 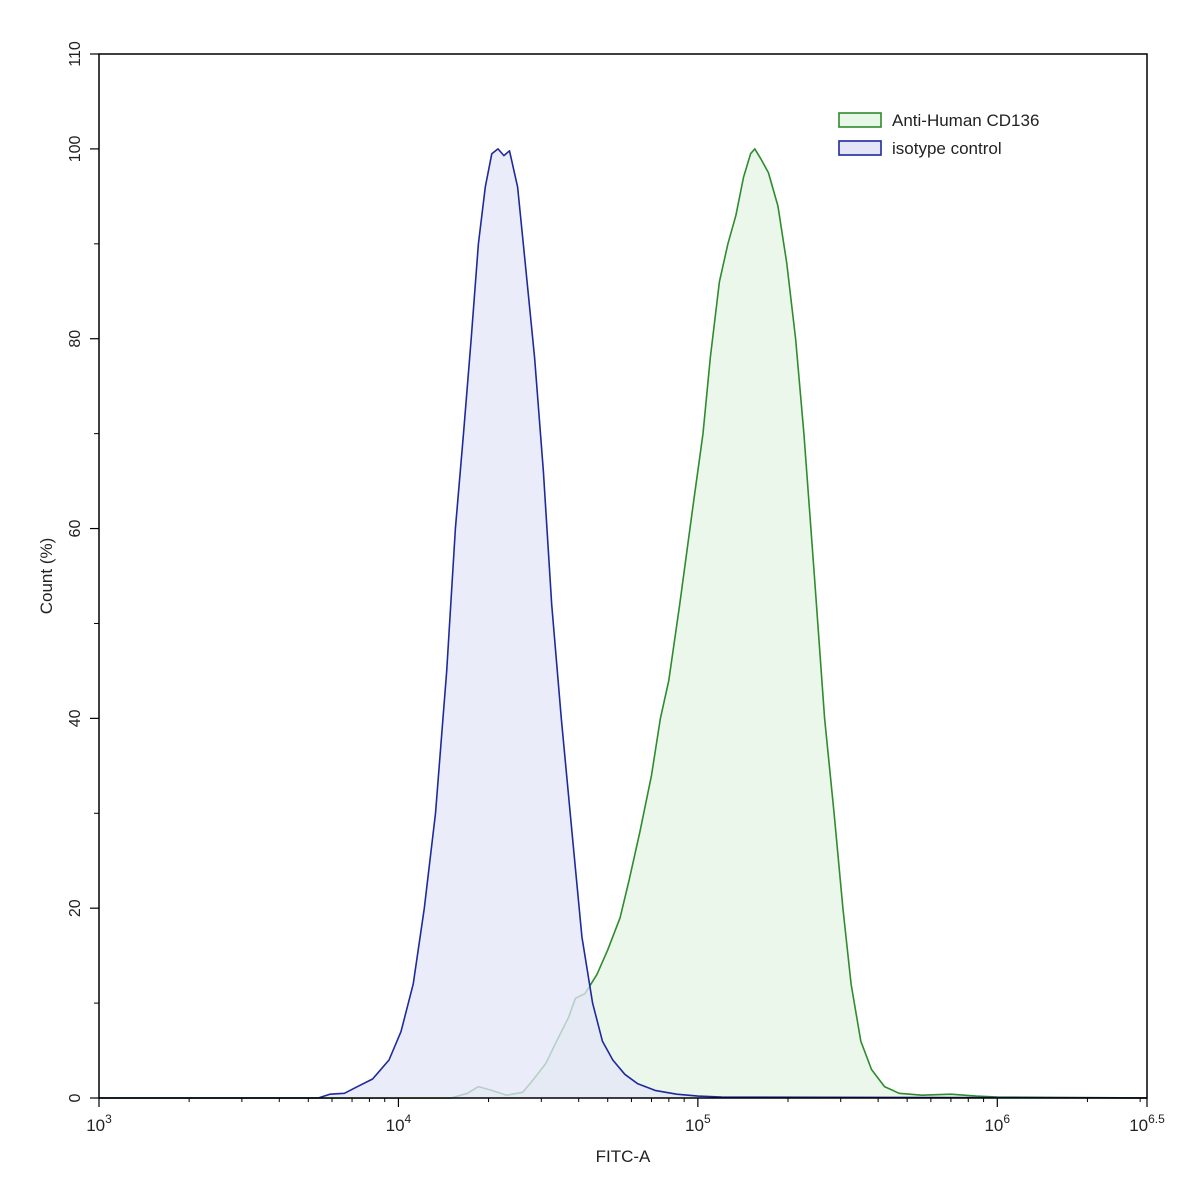 I want to click on y-tick-label: 40, so click(x=75, y=718).